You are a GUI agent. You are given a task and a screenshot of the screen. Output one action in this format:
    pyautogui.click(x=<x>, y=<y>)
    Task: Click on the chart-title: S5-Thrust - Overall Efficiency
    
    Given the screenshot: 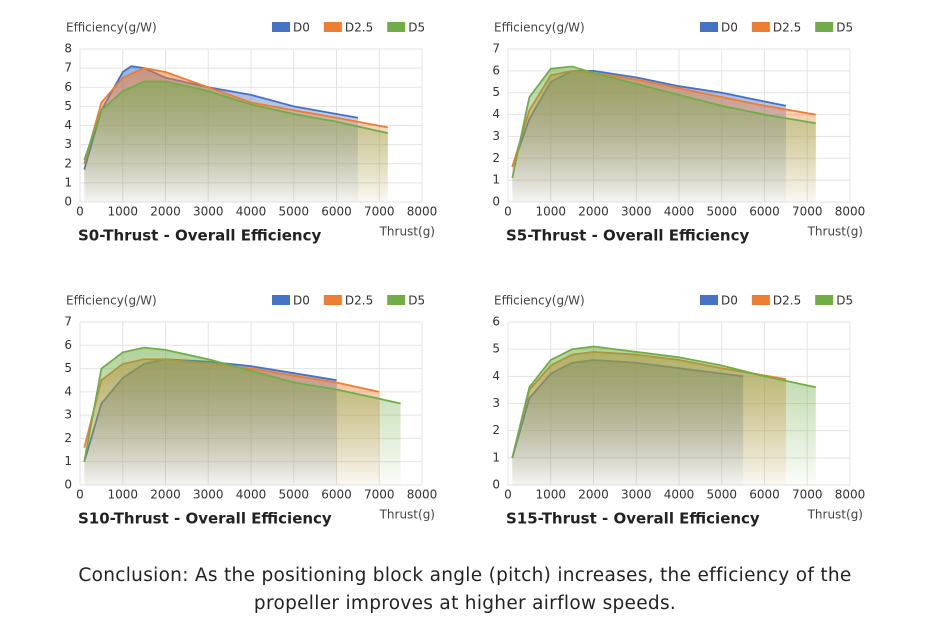 What is the action you would take?
    pyautogui.click(x=627, y=236)
    